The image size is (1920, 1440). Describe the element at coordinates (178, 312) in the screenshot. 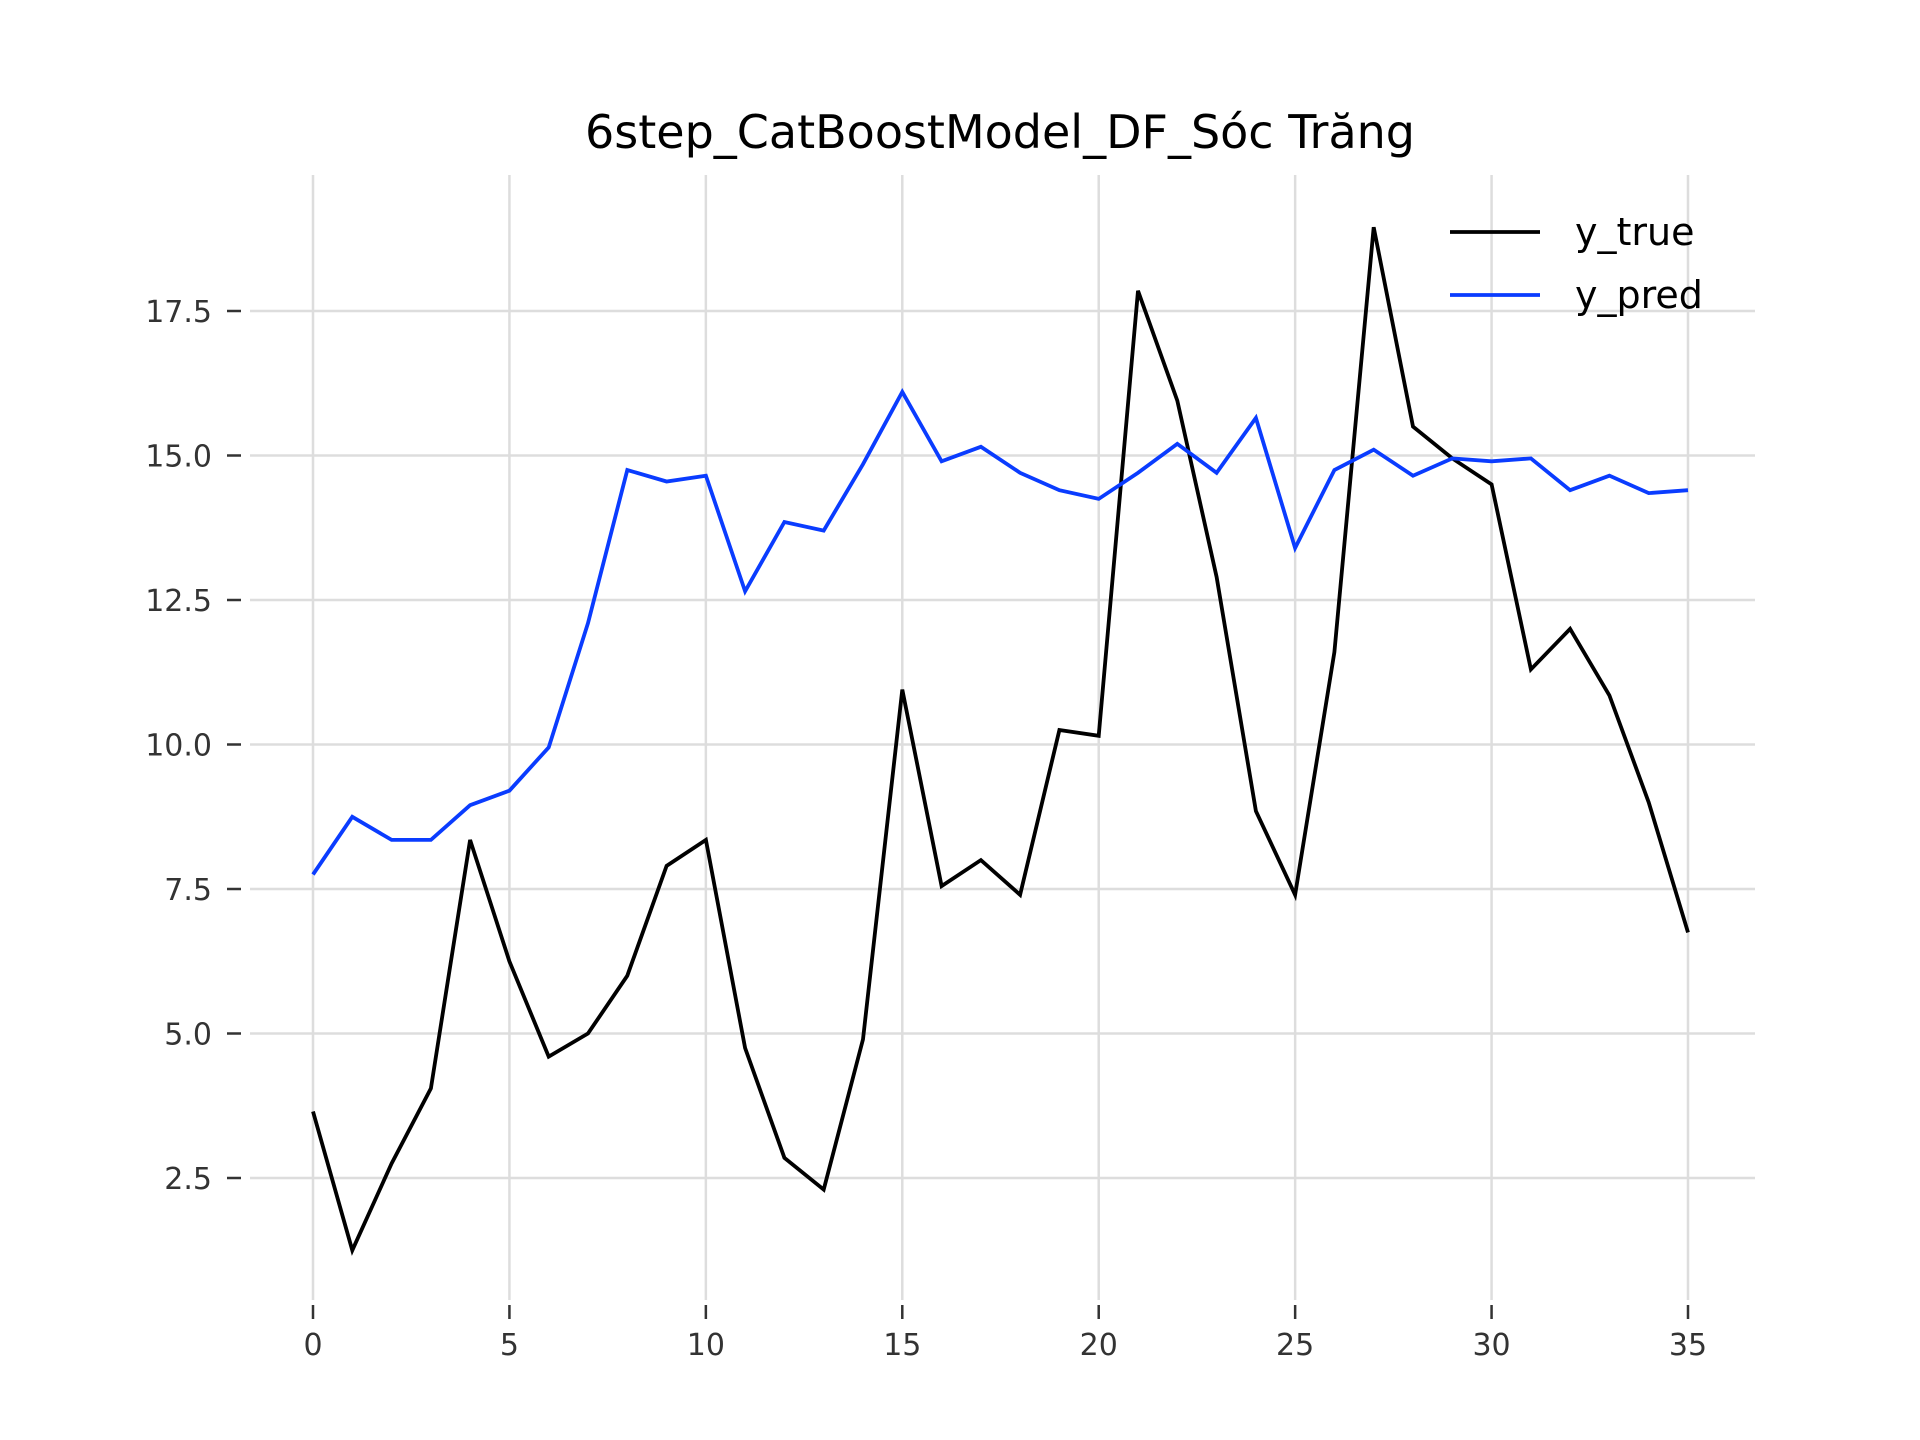

I see `y-tick-label: 17.5` at that location.